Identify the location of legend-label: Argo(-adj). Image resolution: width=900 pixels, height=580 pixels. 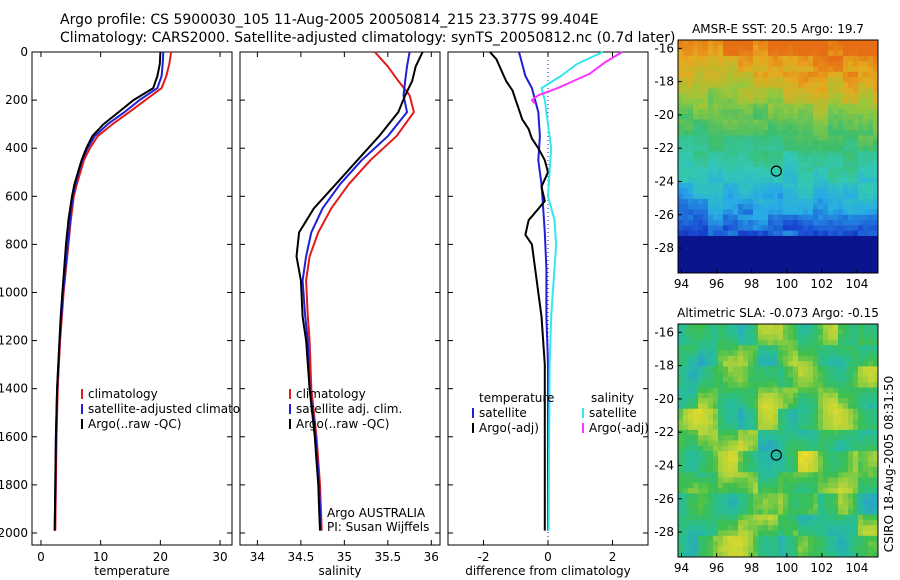
(509, 428).